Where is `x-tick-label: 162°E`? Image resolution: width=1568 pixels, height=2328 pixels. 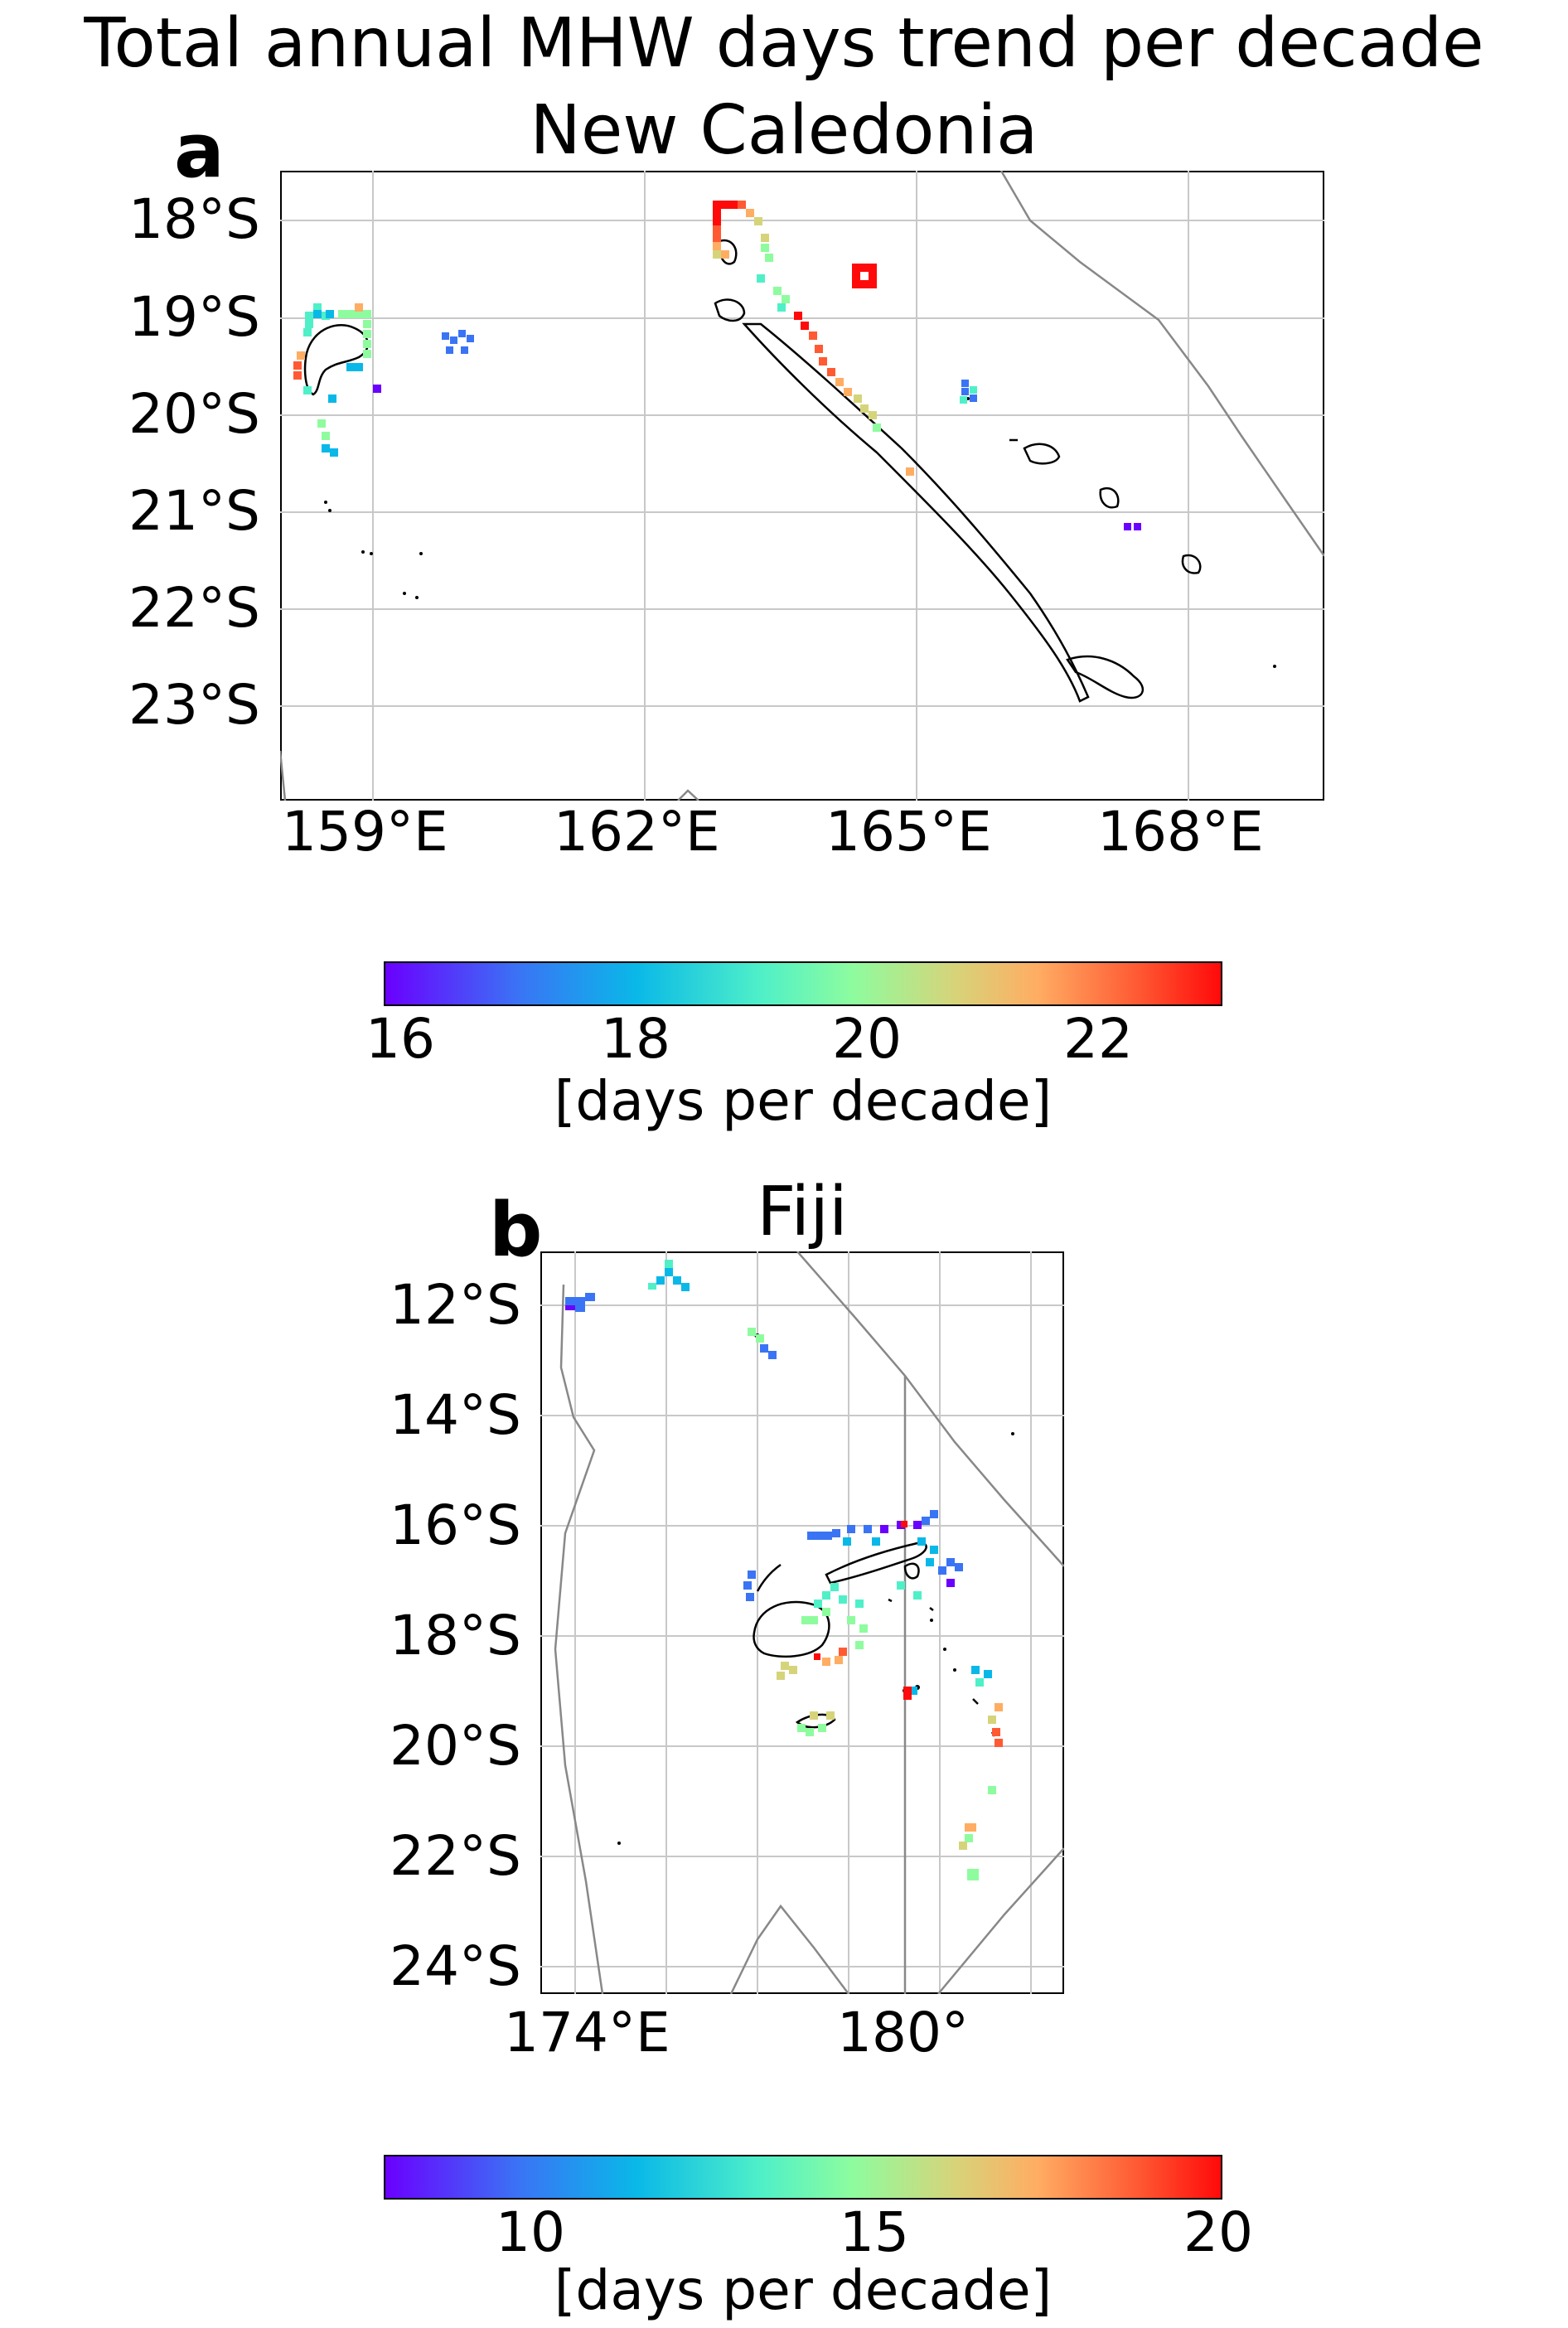 x-tick-label: 162°E is located at coordinates (637, 832).